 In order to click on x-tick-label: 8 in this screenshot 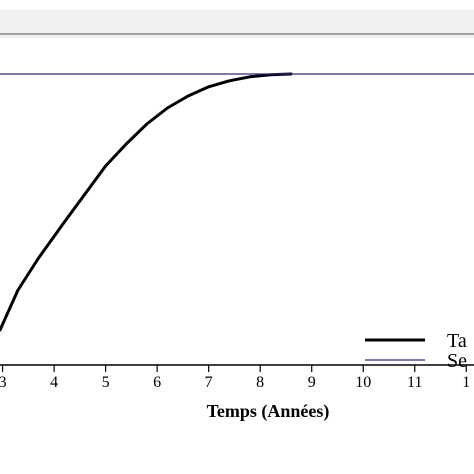, I will do `click(260, 382)`.